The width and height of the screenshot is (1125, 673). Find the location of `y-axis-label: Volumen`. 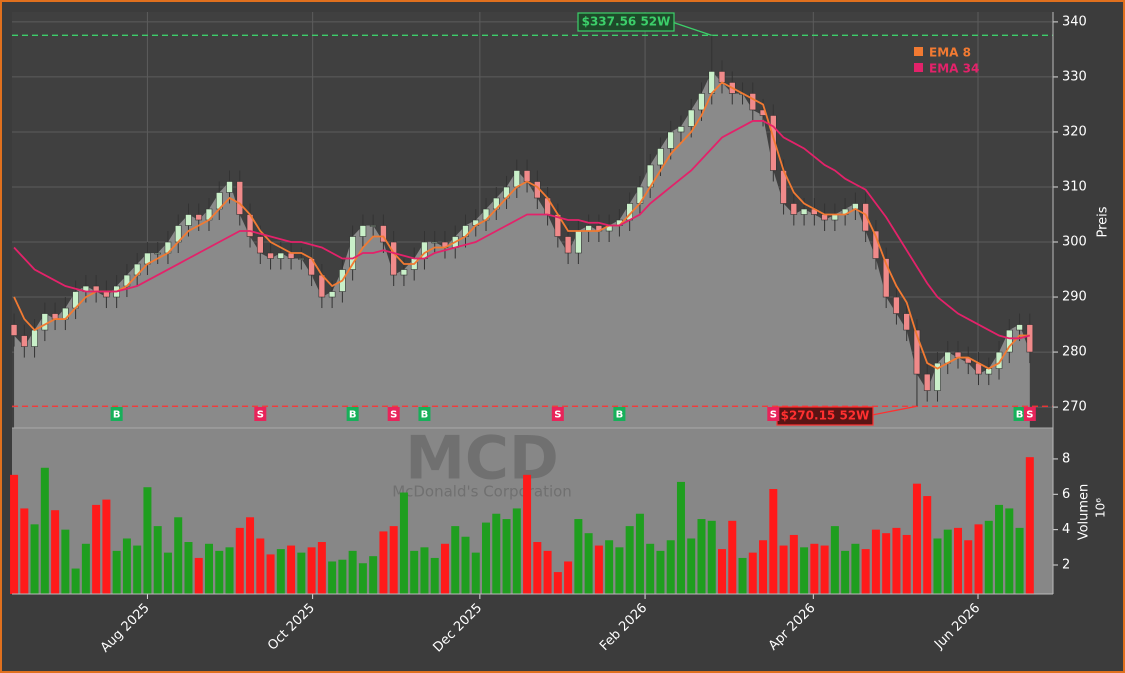

y-axis-label: Volumen is located at coordinates (1084, 512).